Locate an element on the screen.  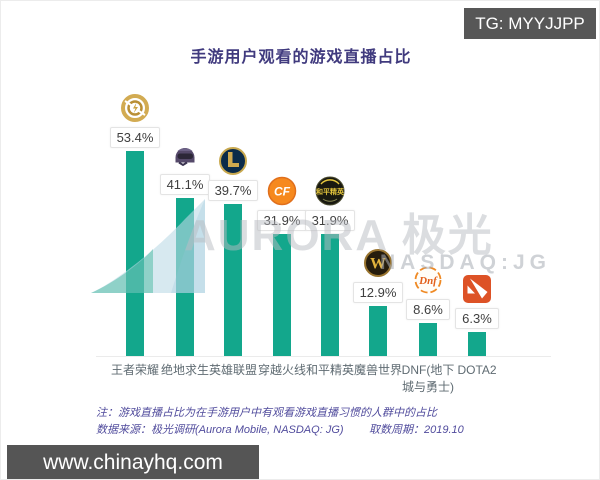
data-period: 取数周期：2019.10 is located at coordinates (416, 430).